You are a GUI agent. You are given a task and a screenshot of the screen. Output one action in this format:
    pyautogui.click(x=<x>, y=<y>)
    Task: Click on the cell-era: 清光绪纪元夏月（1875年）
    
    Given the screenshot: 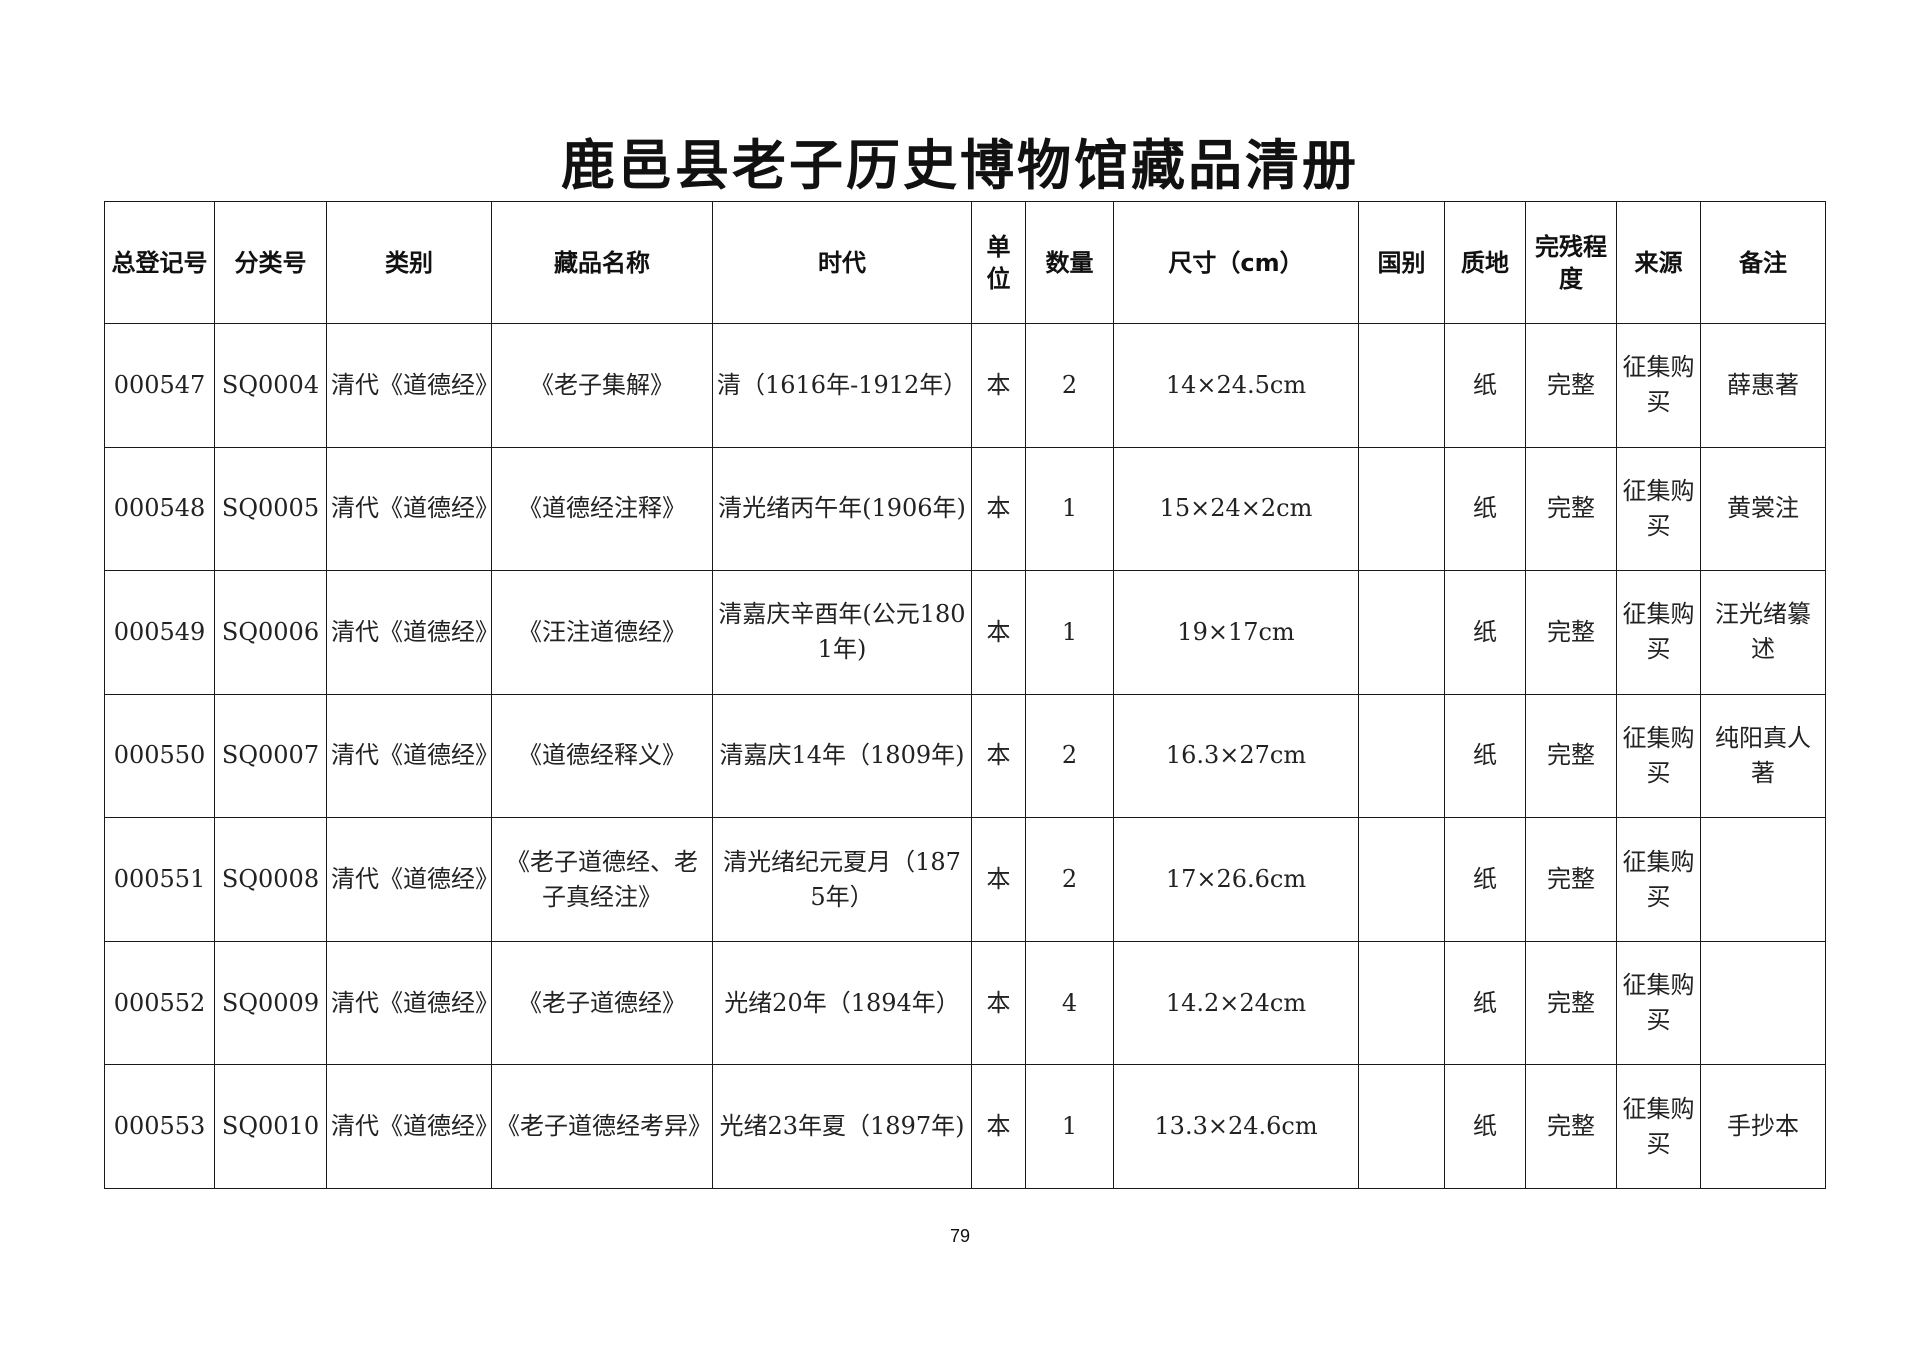 What is the action you would take?
    pyautogui.click(x=842, y=879)
    